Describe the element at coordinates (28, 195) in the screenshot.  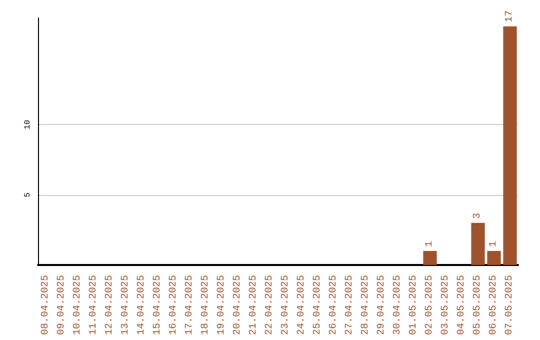
I see `y-tick-label: 5` at that location.